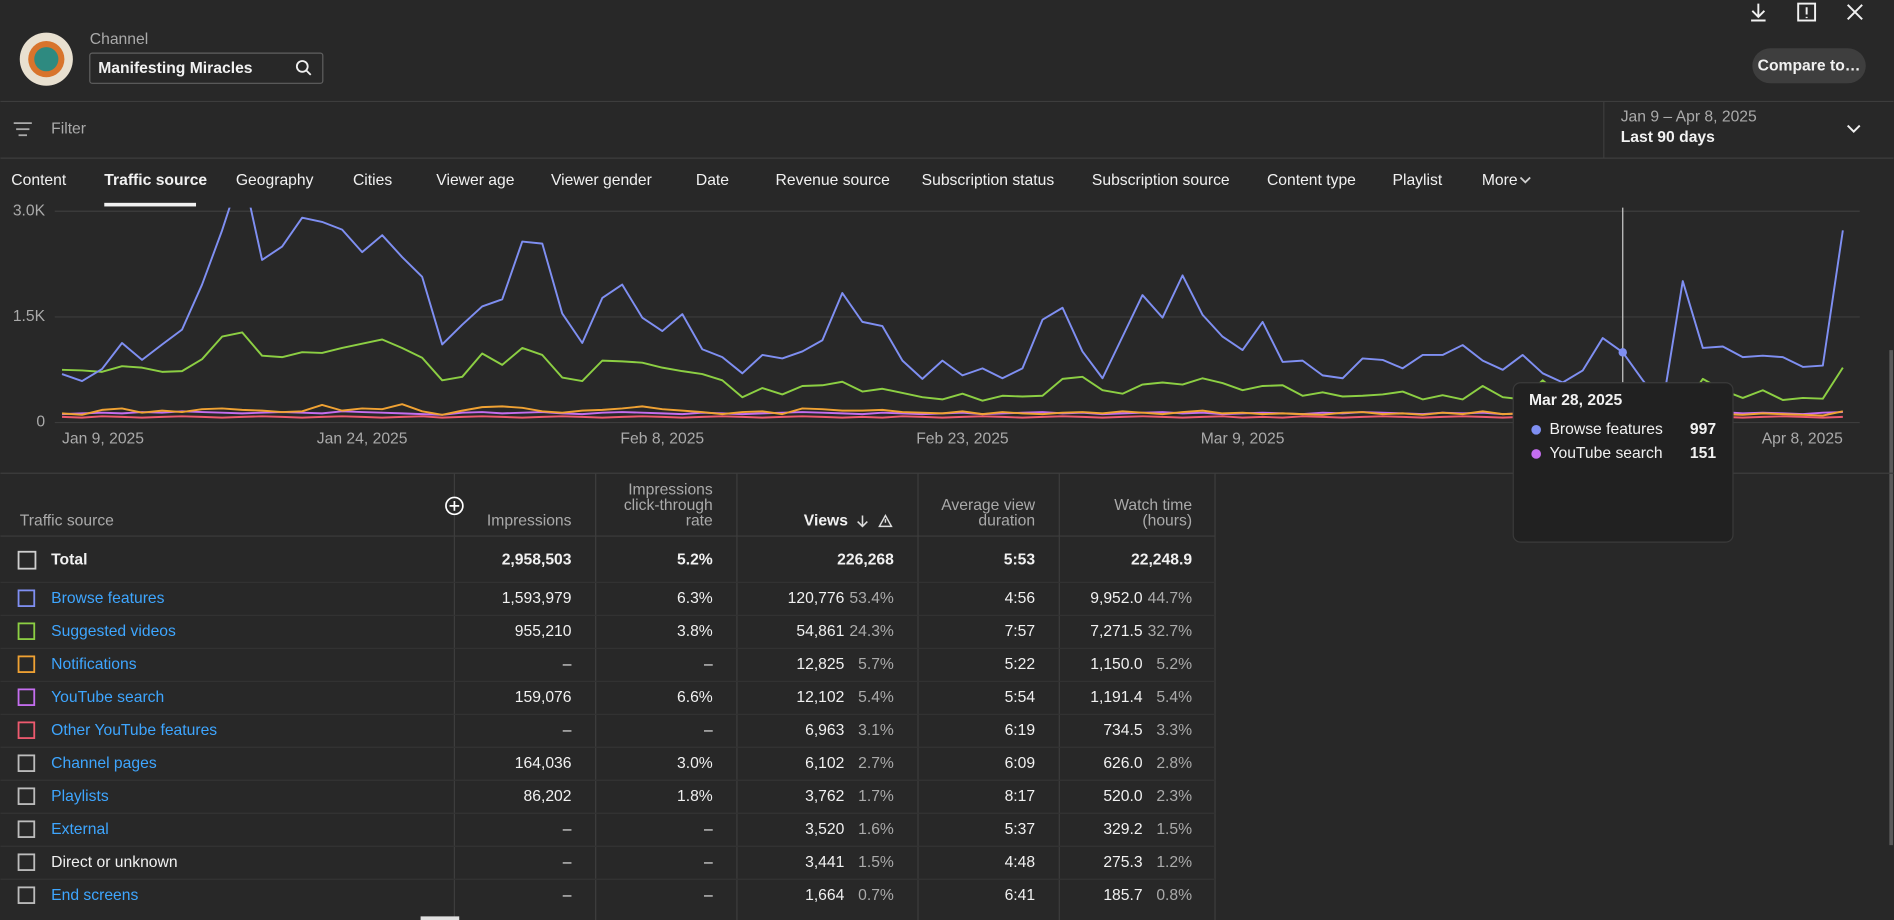 The height and width of the screenshot is (920, 1894). Describe the element at coordinates (475, 180) in the screenshot. I see `tab: Viewer age` at that location.